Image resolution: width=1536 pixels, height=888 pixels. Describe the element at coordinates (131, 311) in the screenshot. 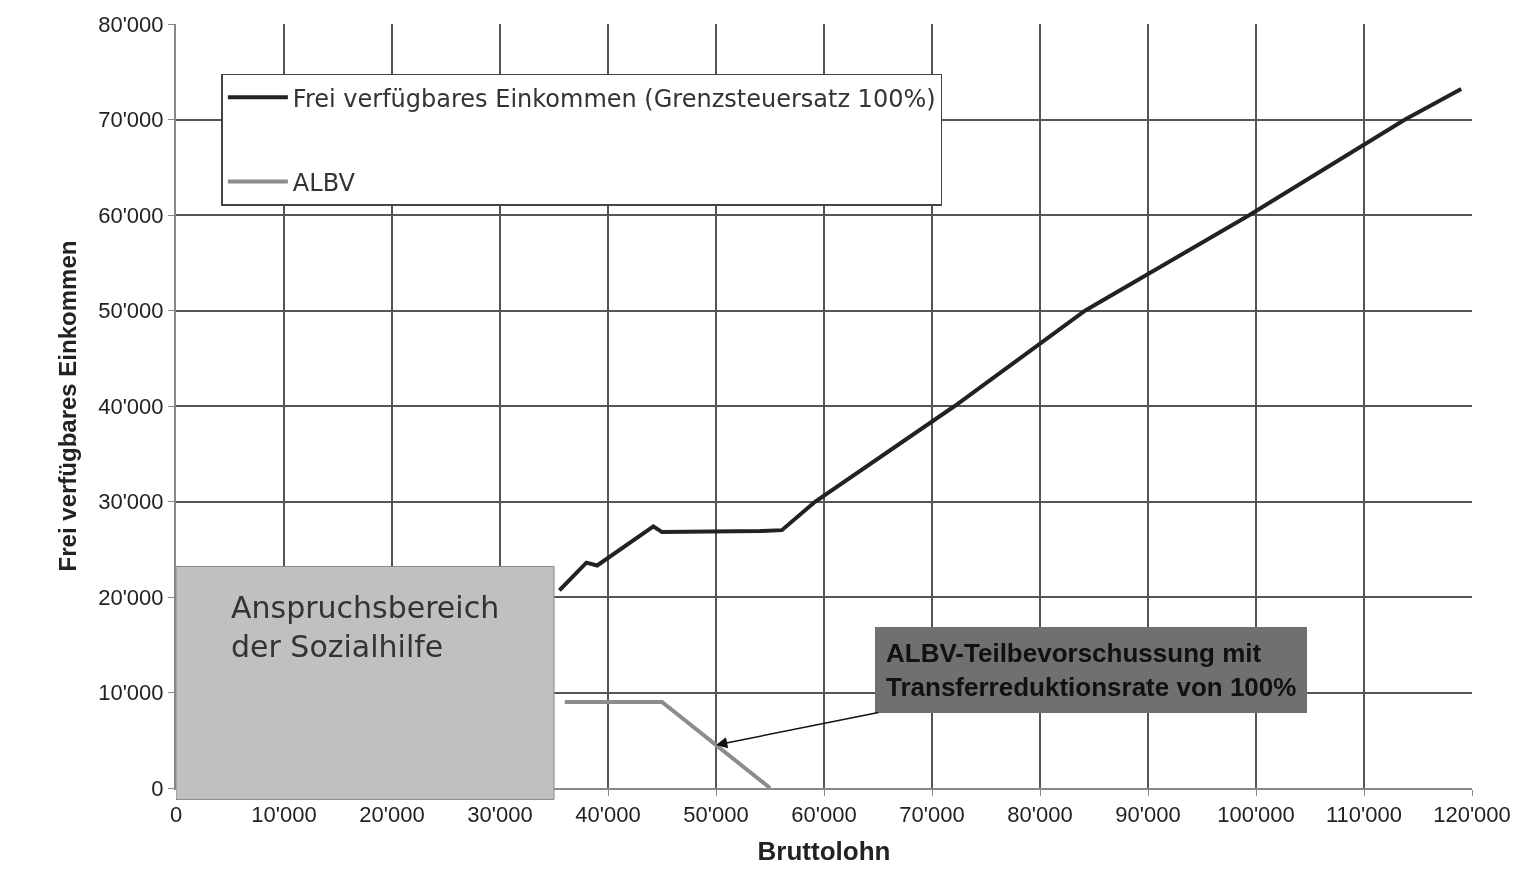

I see `y-tick-label: 50'000` at that location.